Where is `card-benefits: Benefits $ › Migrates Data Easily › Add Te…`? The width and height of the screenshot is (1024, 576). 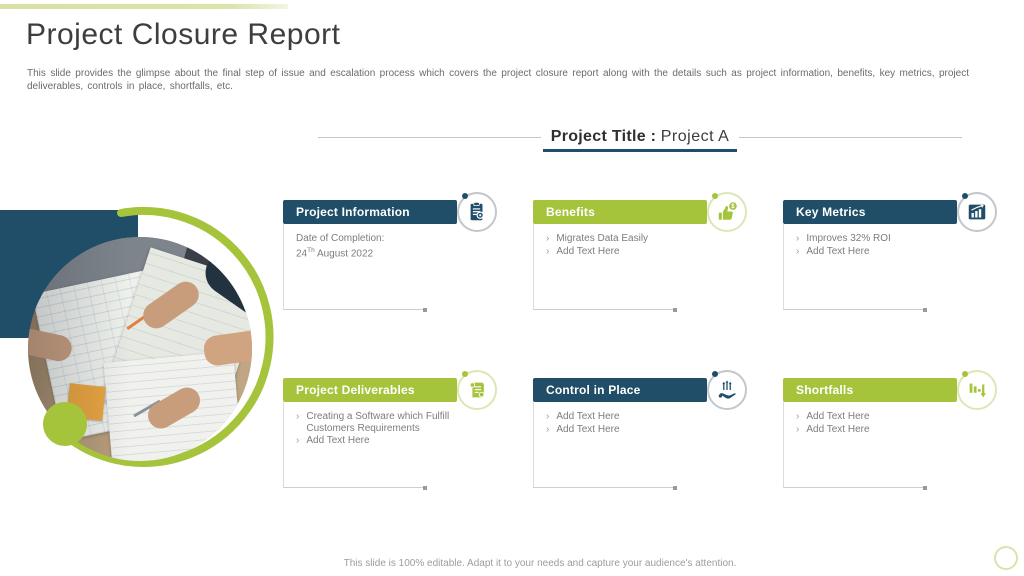
card-benefits: Benefits $ › Migrates Data Easily › Add Te… is located at coordinates (640, 252).